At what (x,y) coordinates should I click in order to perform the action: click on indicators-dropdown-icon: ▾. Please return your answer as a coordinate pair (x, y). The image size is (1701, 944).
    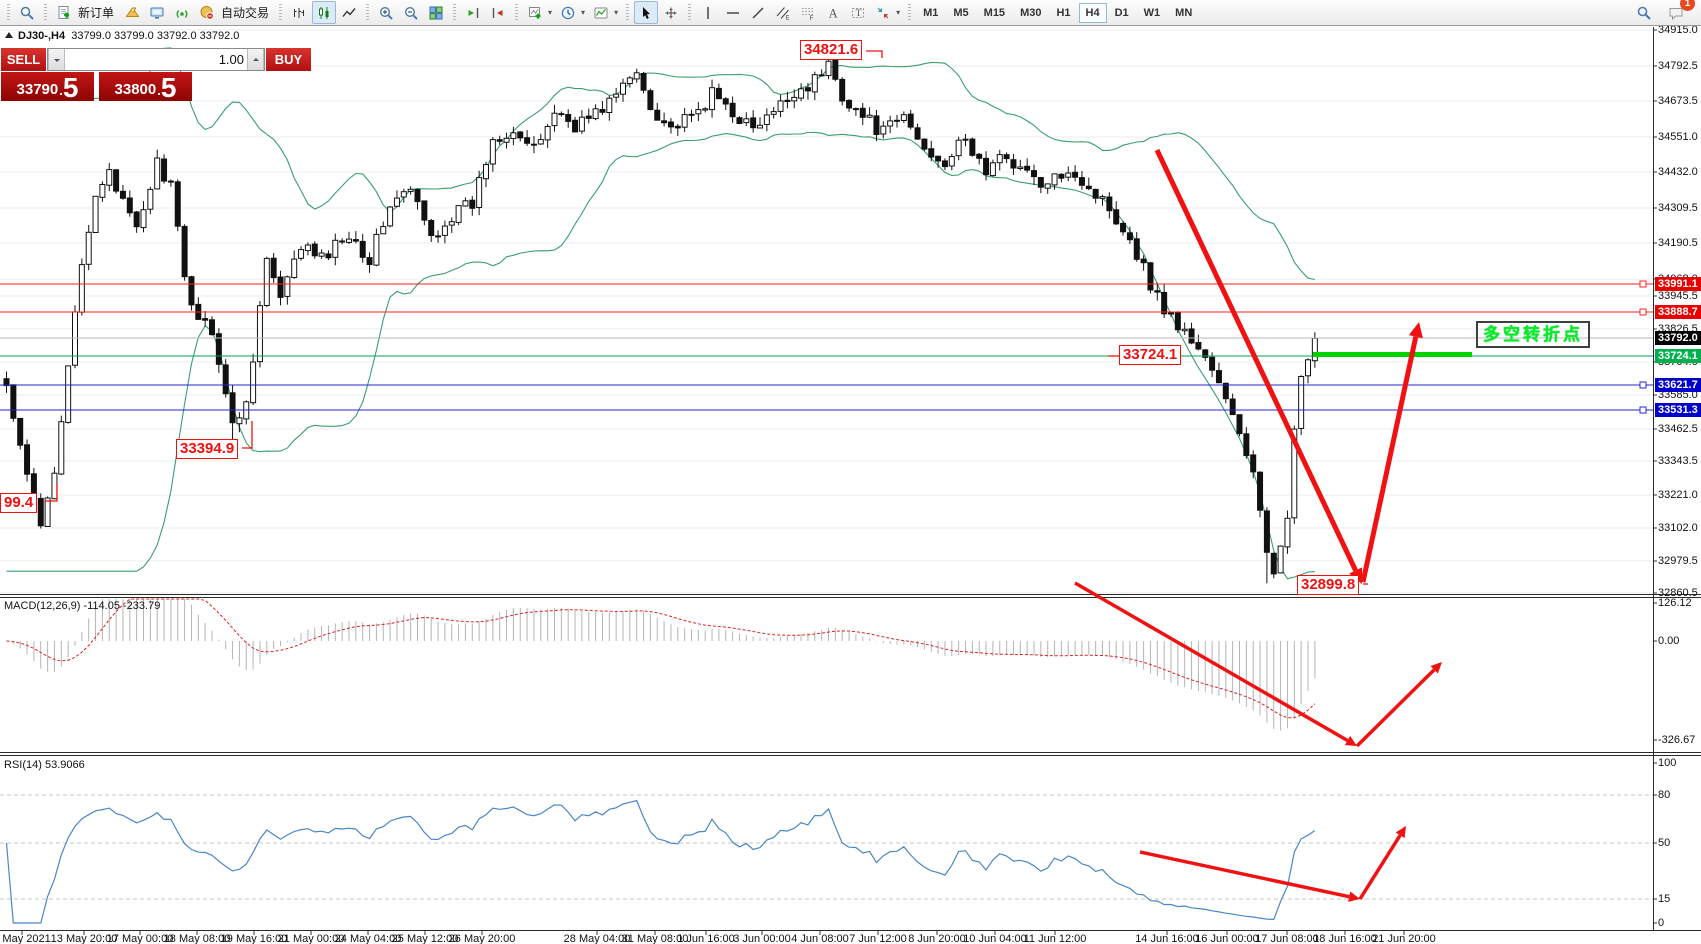
    Looking at the image, I should click on (616, 12).